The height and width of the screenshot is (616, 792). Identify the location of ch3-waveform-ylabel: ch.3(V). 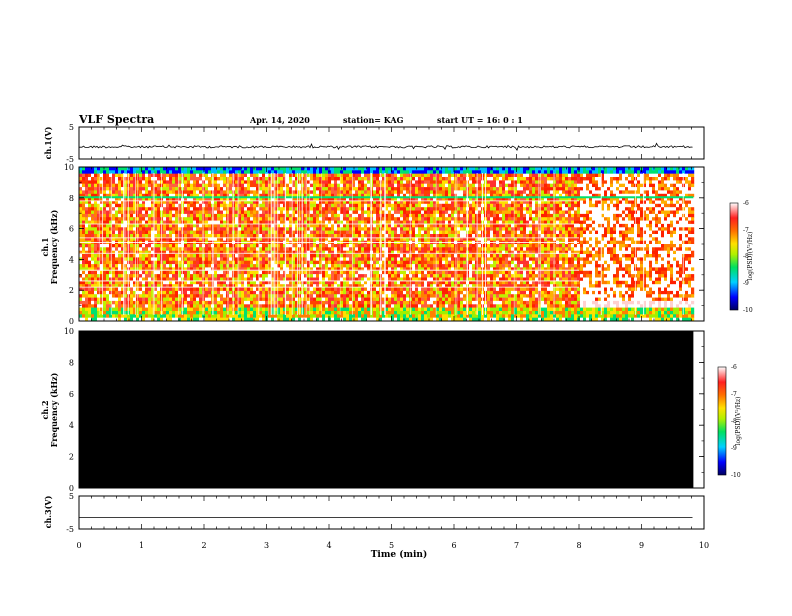
(48, 511).